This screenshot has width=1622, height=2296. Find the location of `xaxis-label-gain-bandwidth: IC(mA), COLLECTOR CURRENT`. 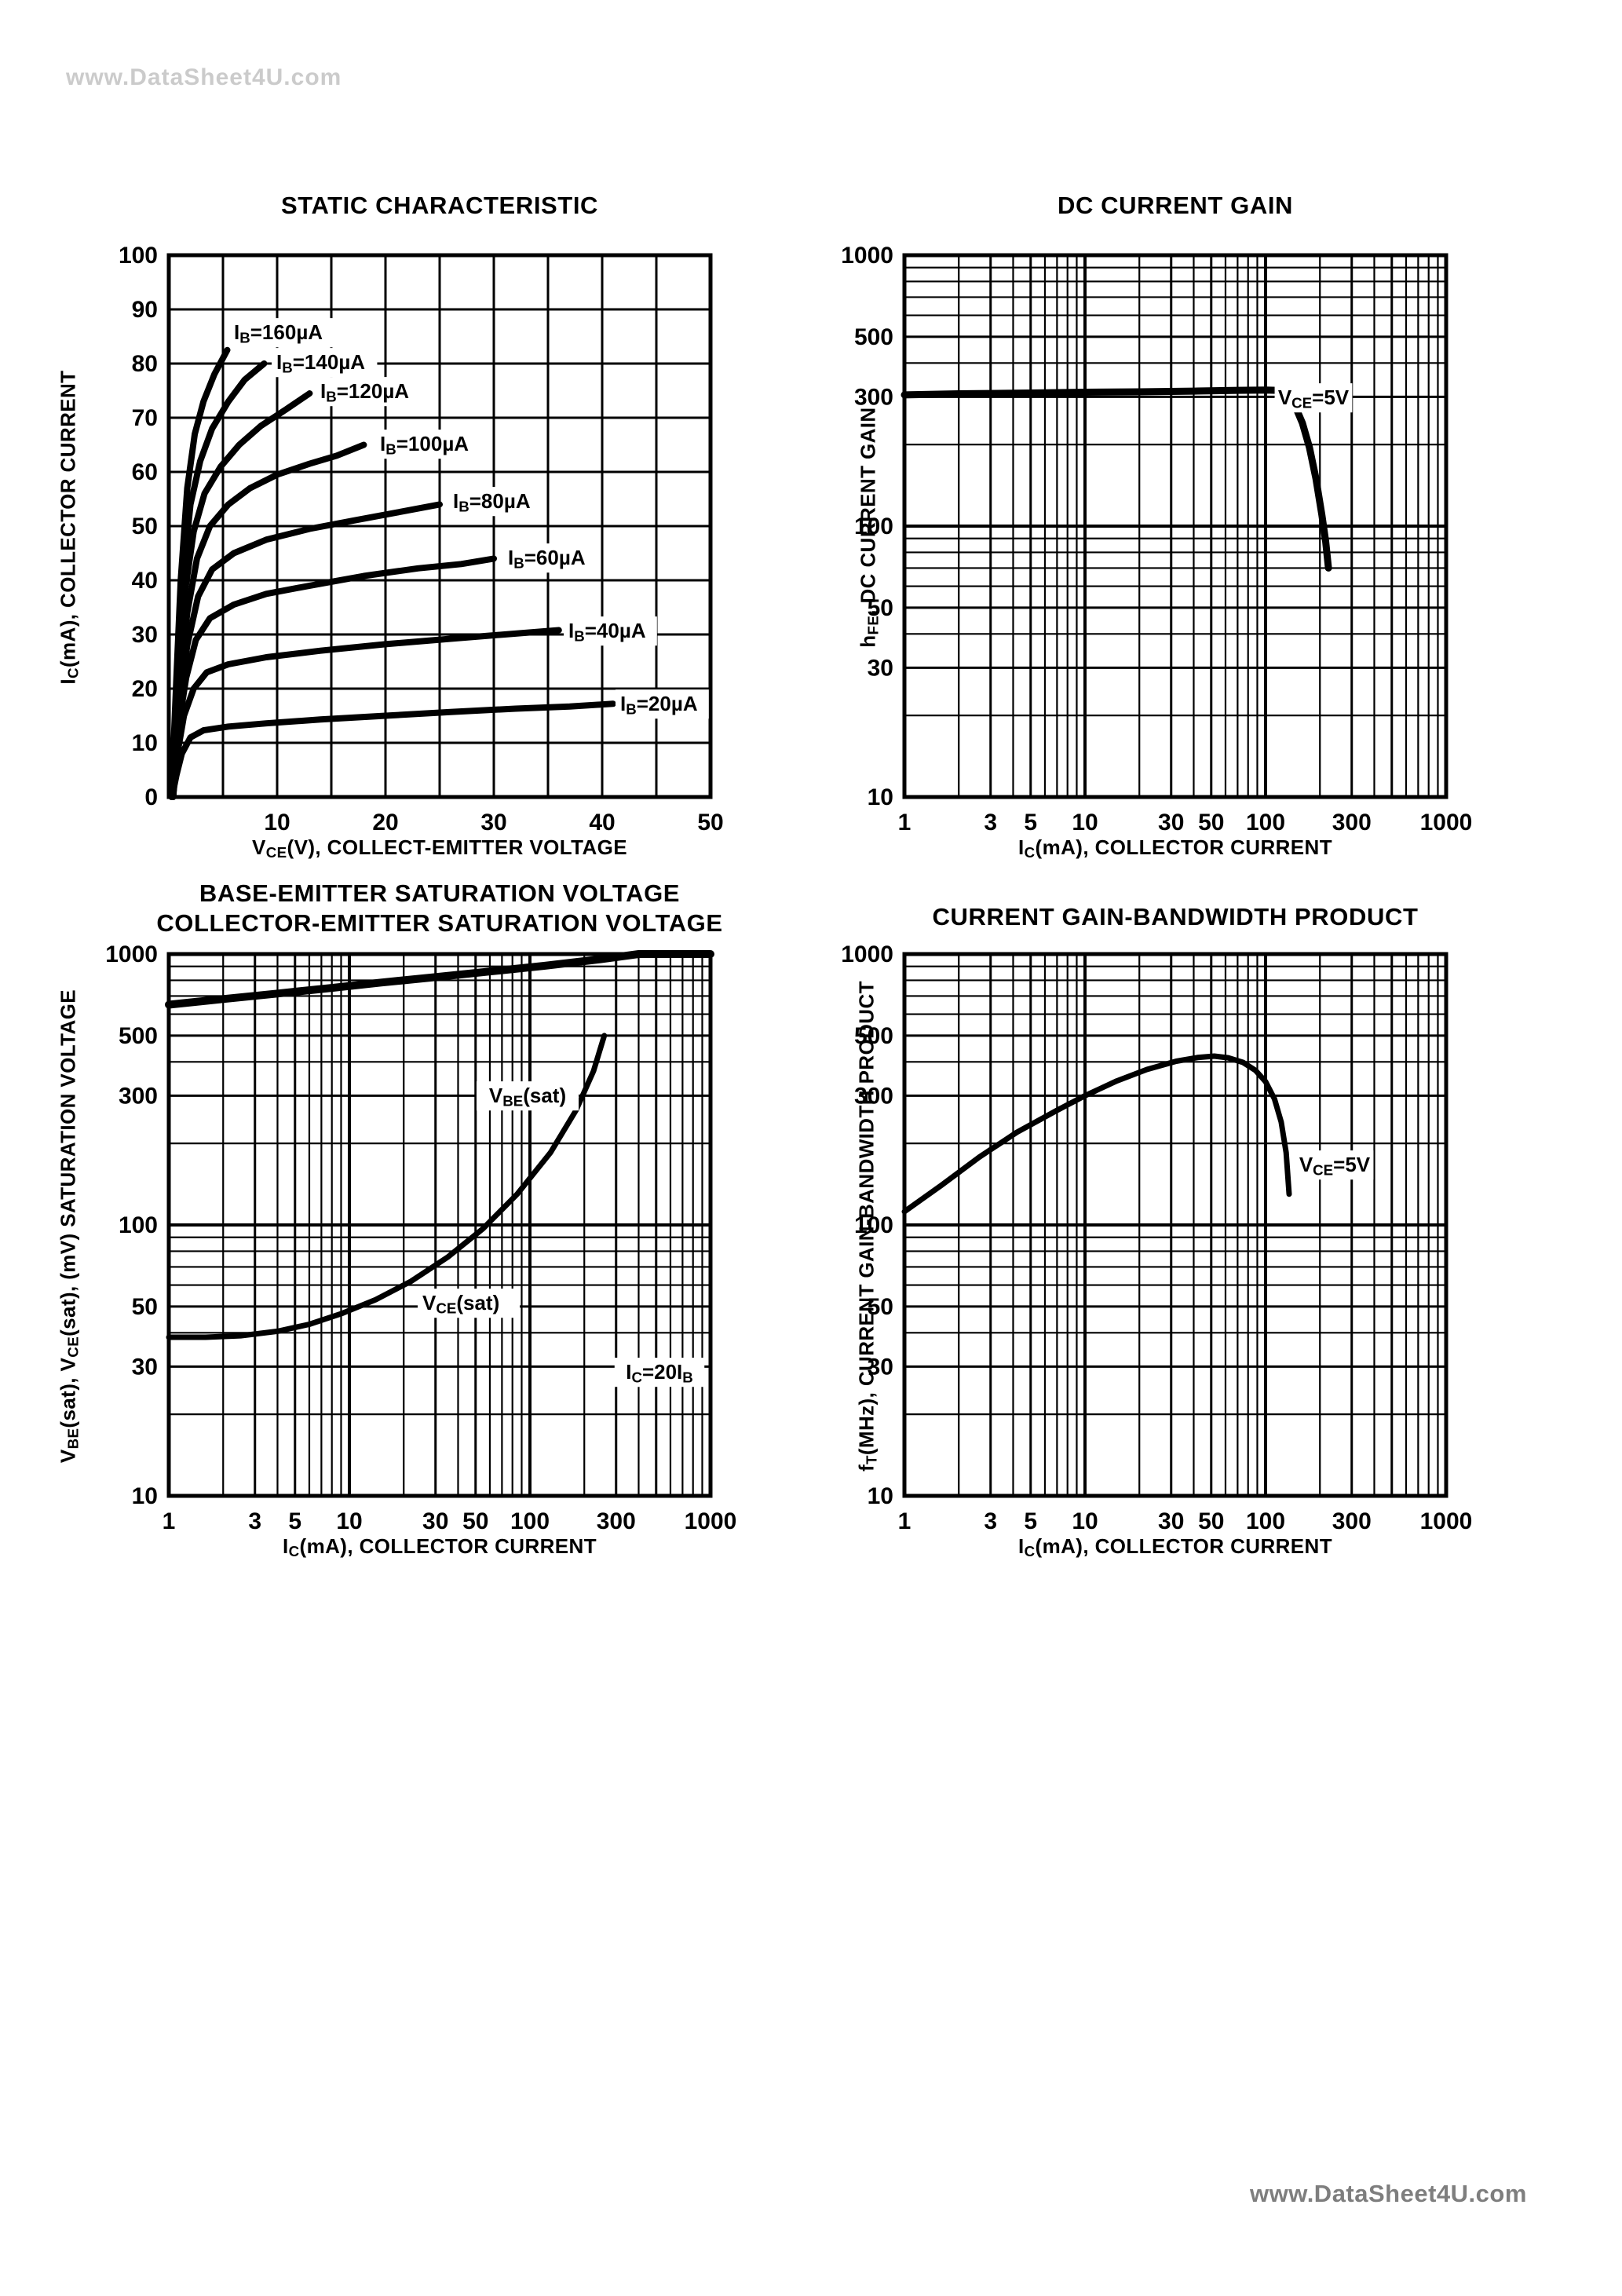

xaxis-label-gain-bandwidth: IC(mA), COLLECTOR CURRENT is located at coordinates (1175, 1547).